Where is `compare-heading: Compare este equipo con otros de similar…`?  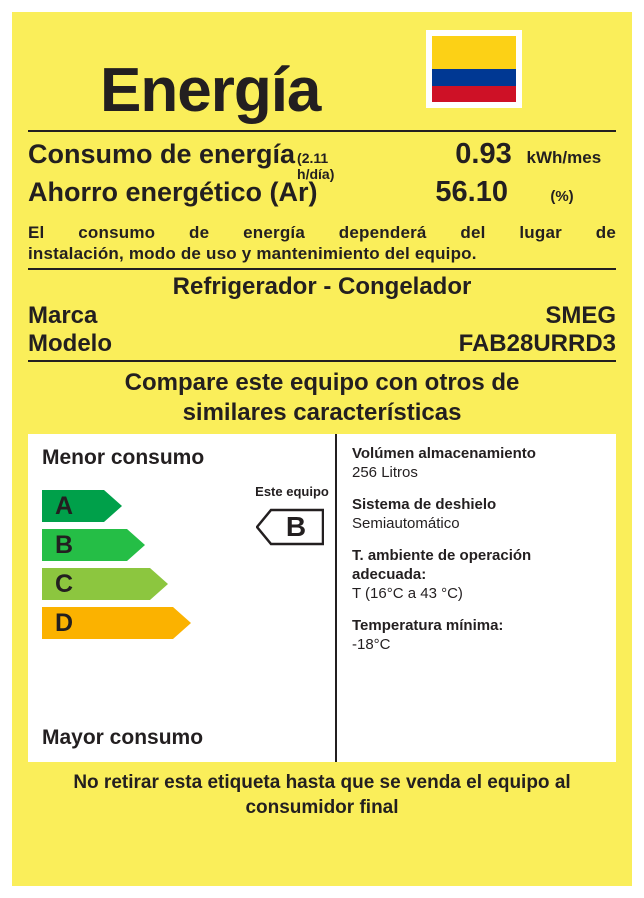 compare-heading: Compare este equipo con otros de similar… is located at coordinates (322, 398).